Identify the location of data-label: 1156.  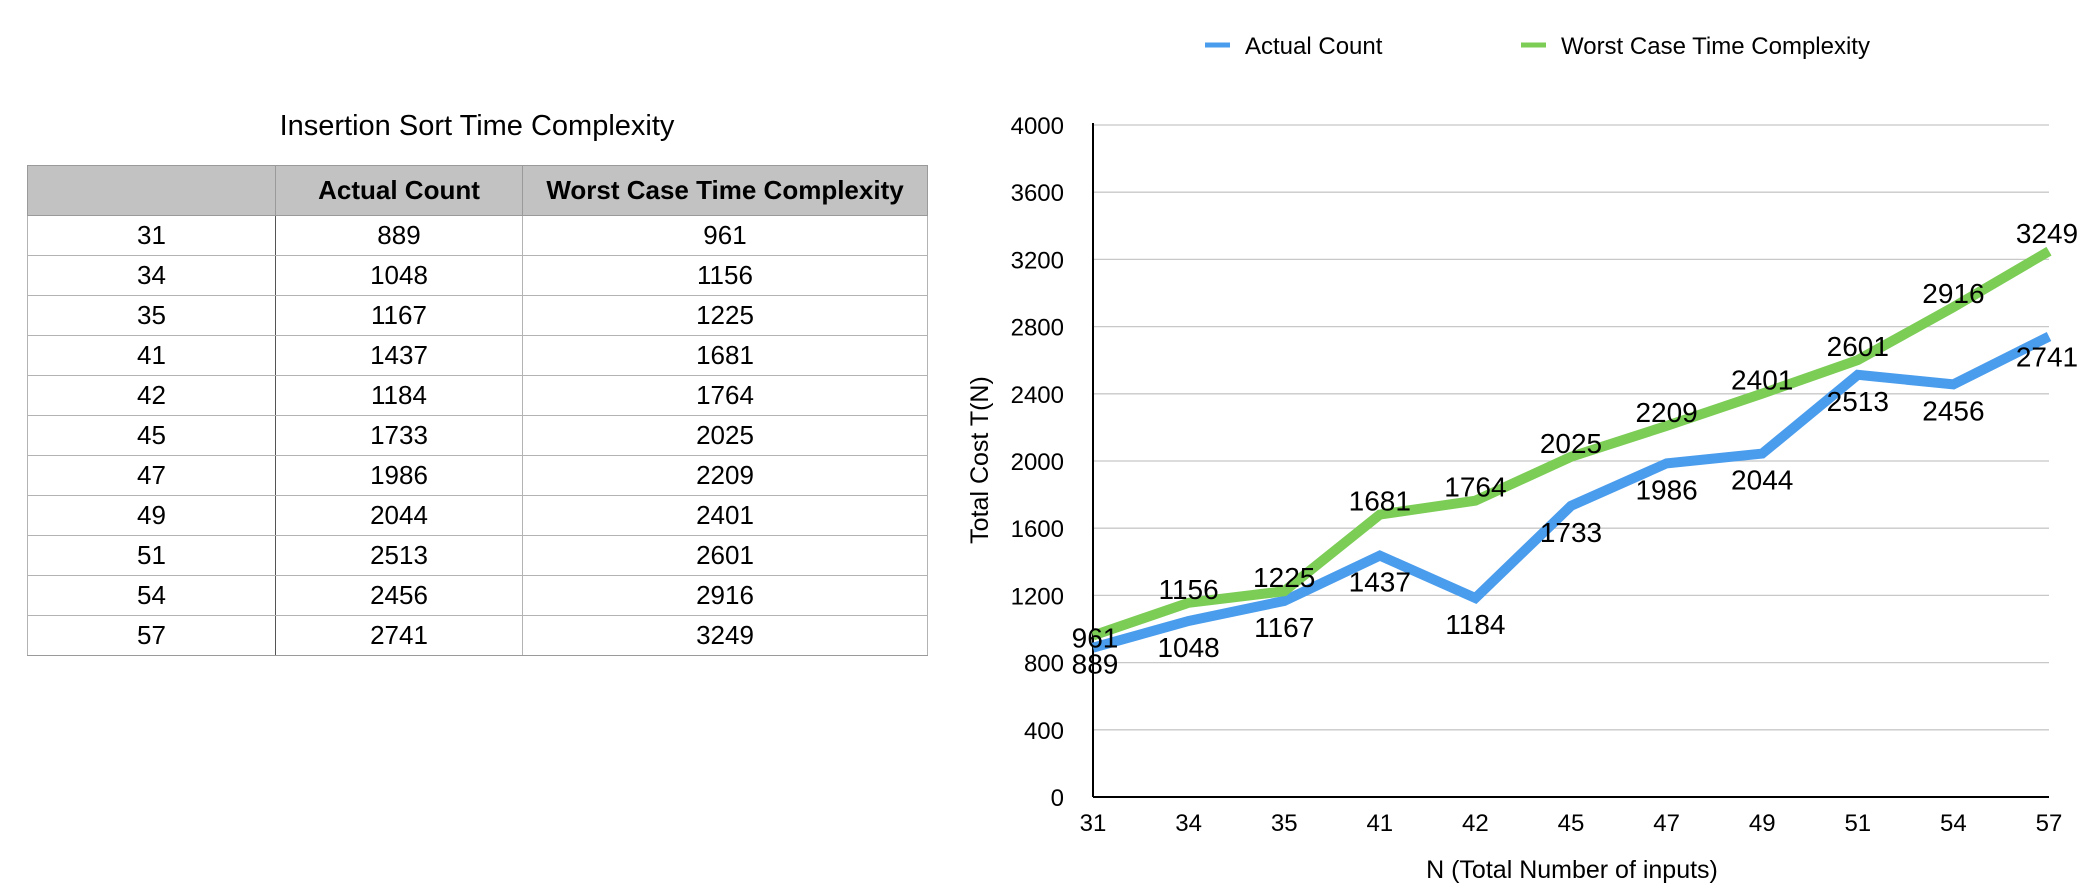
(1188, 589).